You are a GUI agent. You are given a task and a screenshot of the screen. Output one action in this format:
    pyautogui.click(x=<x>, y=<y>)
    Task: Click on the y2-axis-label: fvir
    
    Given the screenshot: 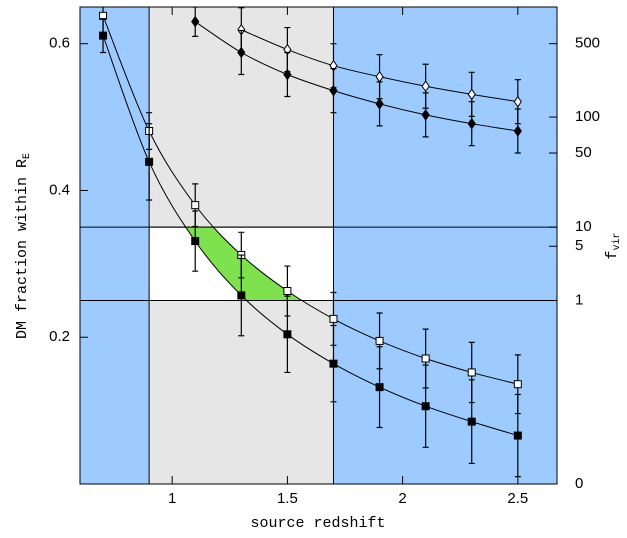 What is the action you would take?
    pyautogui.click(x=613, y=245)
    